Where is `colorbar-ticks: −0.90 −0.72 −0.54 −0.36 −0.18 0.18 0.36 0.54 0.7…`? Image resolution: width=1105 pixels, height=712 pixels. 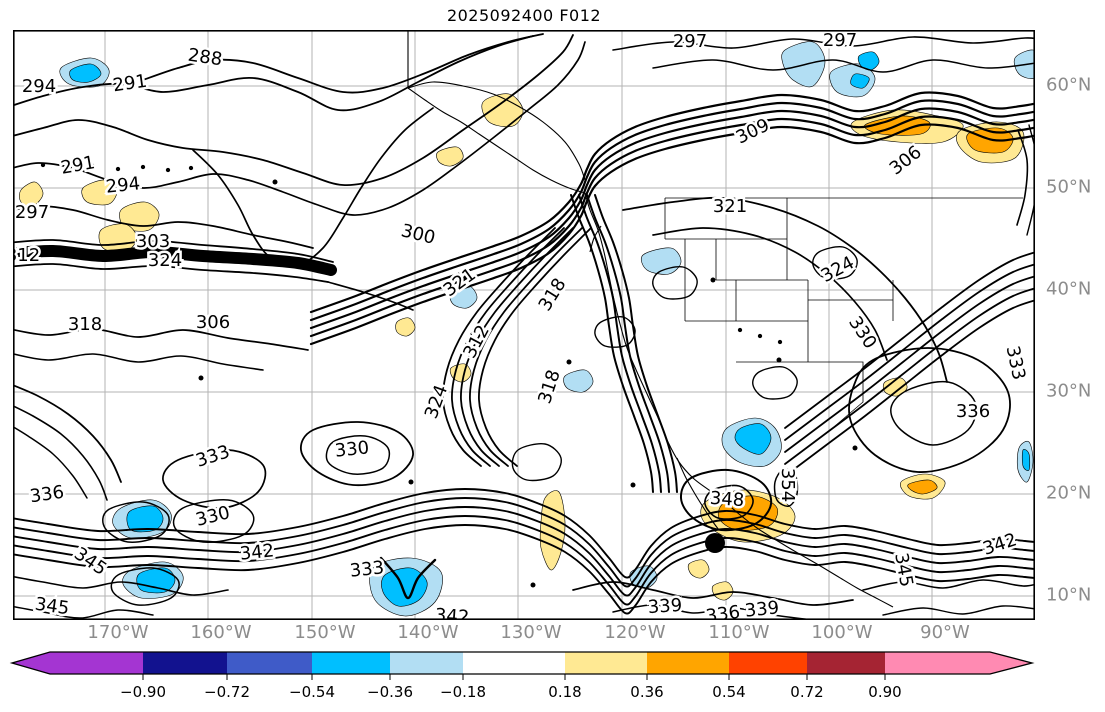 colorbar-ticks: −0.90 −0.72 −0.54 −0.36 −0.18 0.18 0.36 0.54 0.7… is located at coordinates (511, 687).